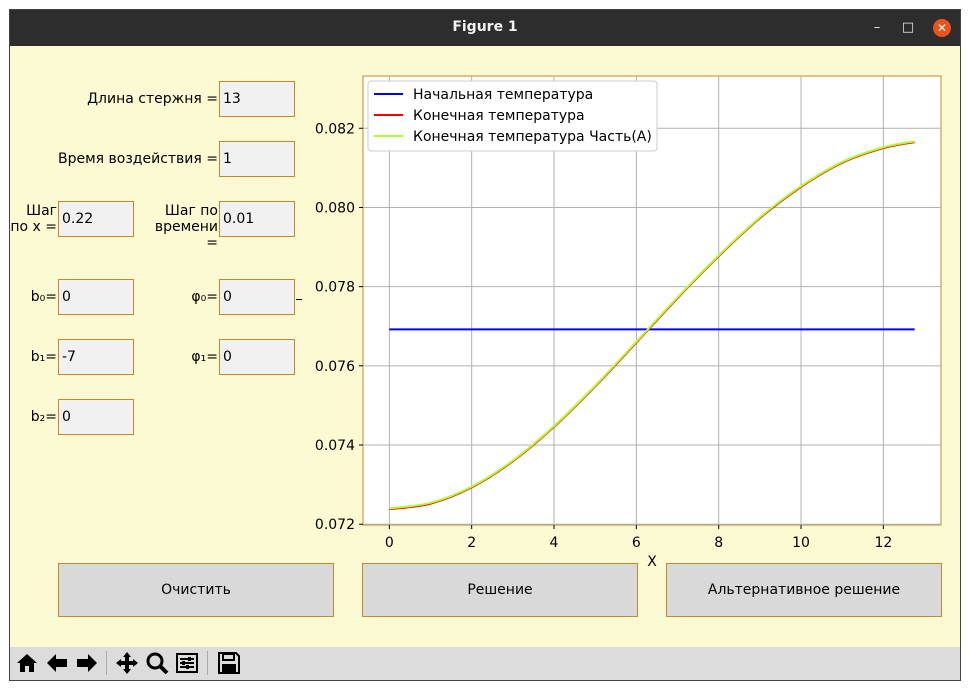 The height and width of the screenshot is (689, 970). What do you see at coordinates (335, 129) in the screenshot?
I see `y-tick-label: 0.082` at bounding box center [335, 129].